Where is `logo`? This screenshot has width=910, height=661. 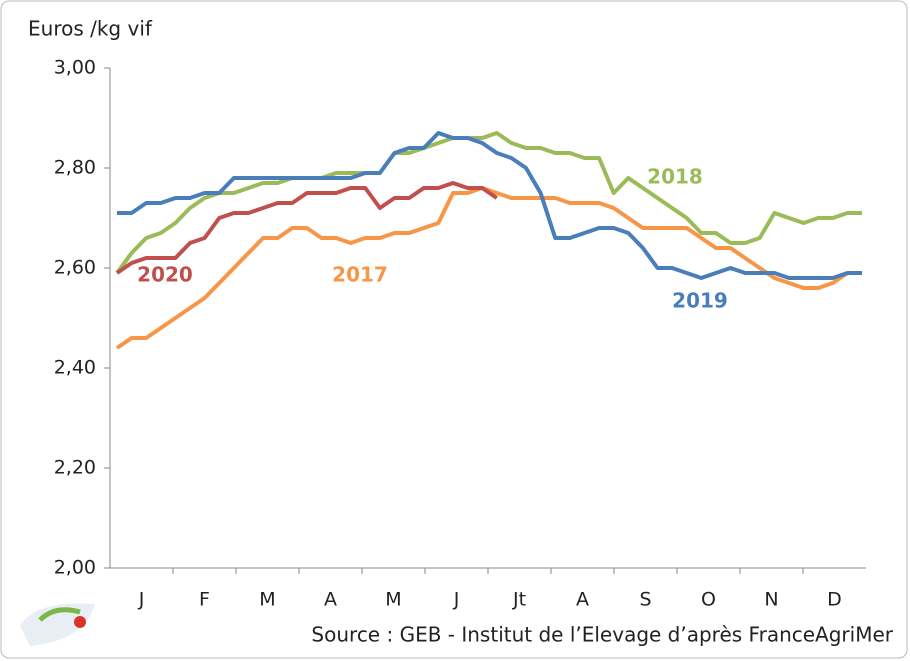 logo is located at coordinates (57, 624).